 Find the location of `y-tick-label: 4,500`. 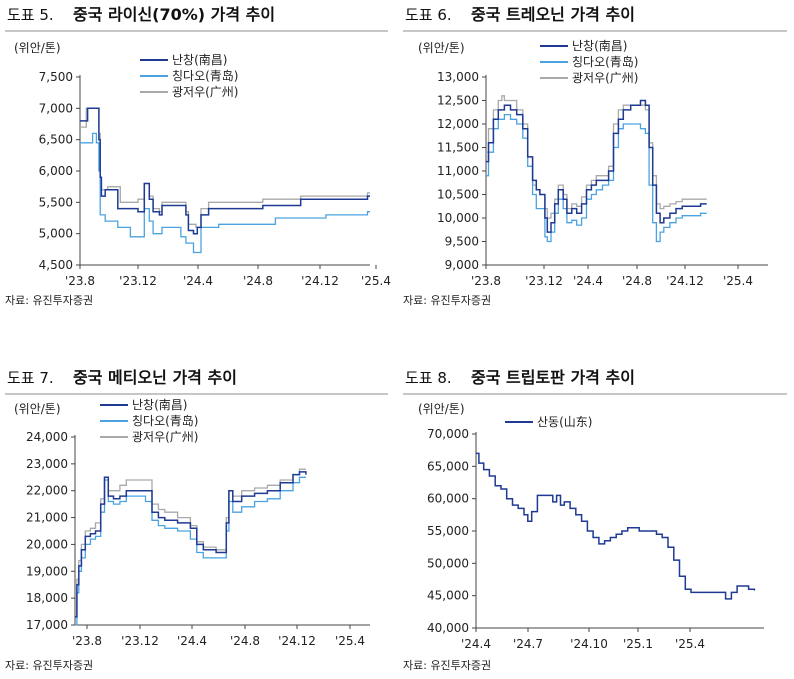

y-tick-label: 4,500 is located at coordinates (56, 265).